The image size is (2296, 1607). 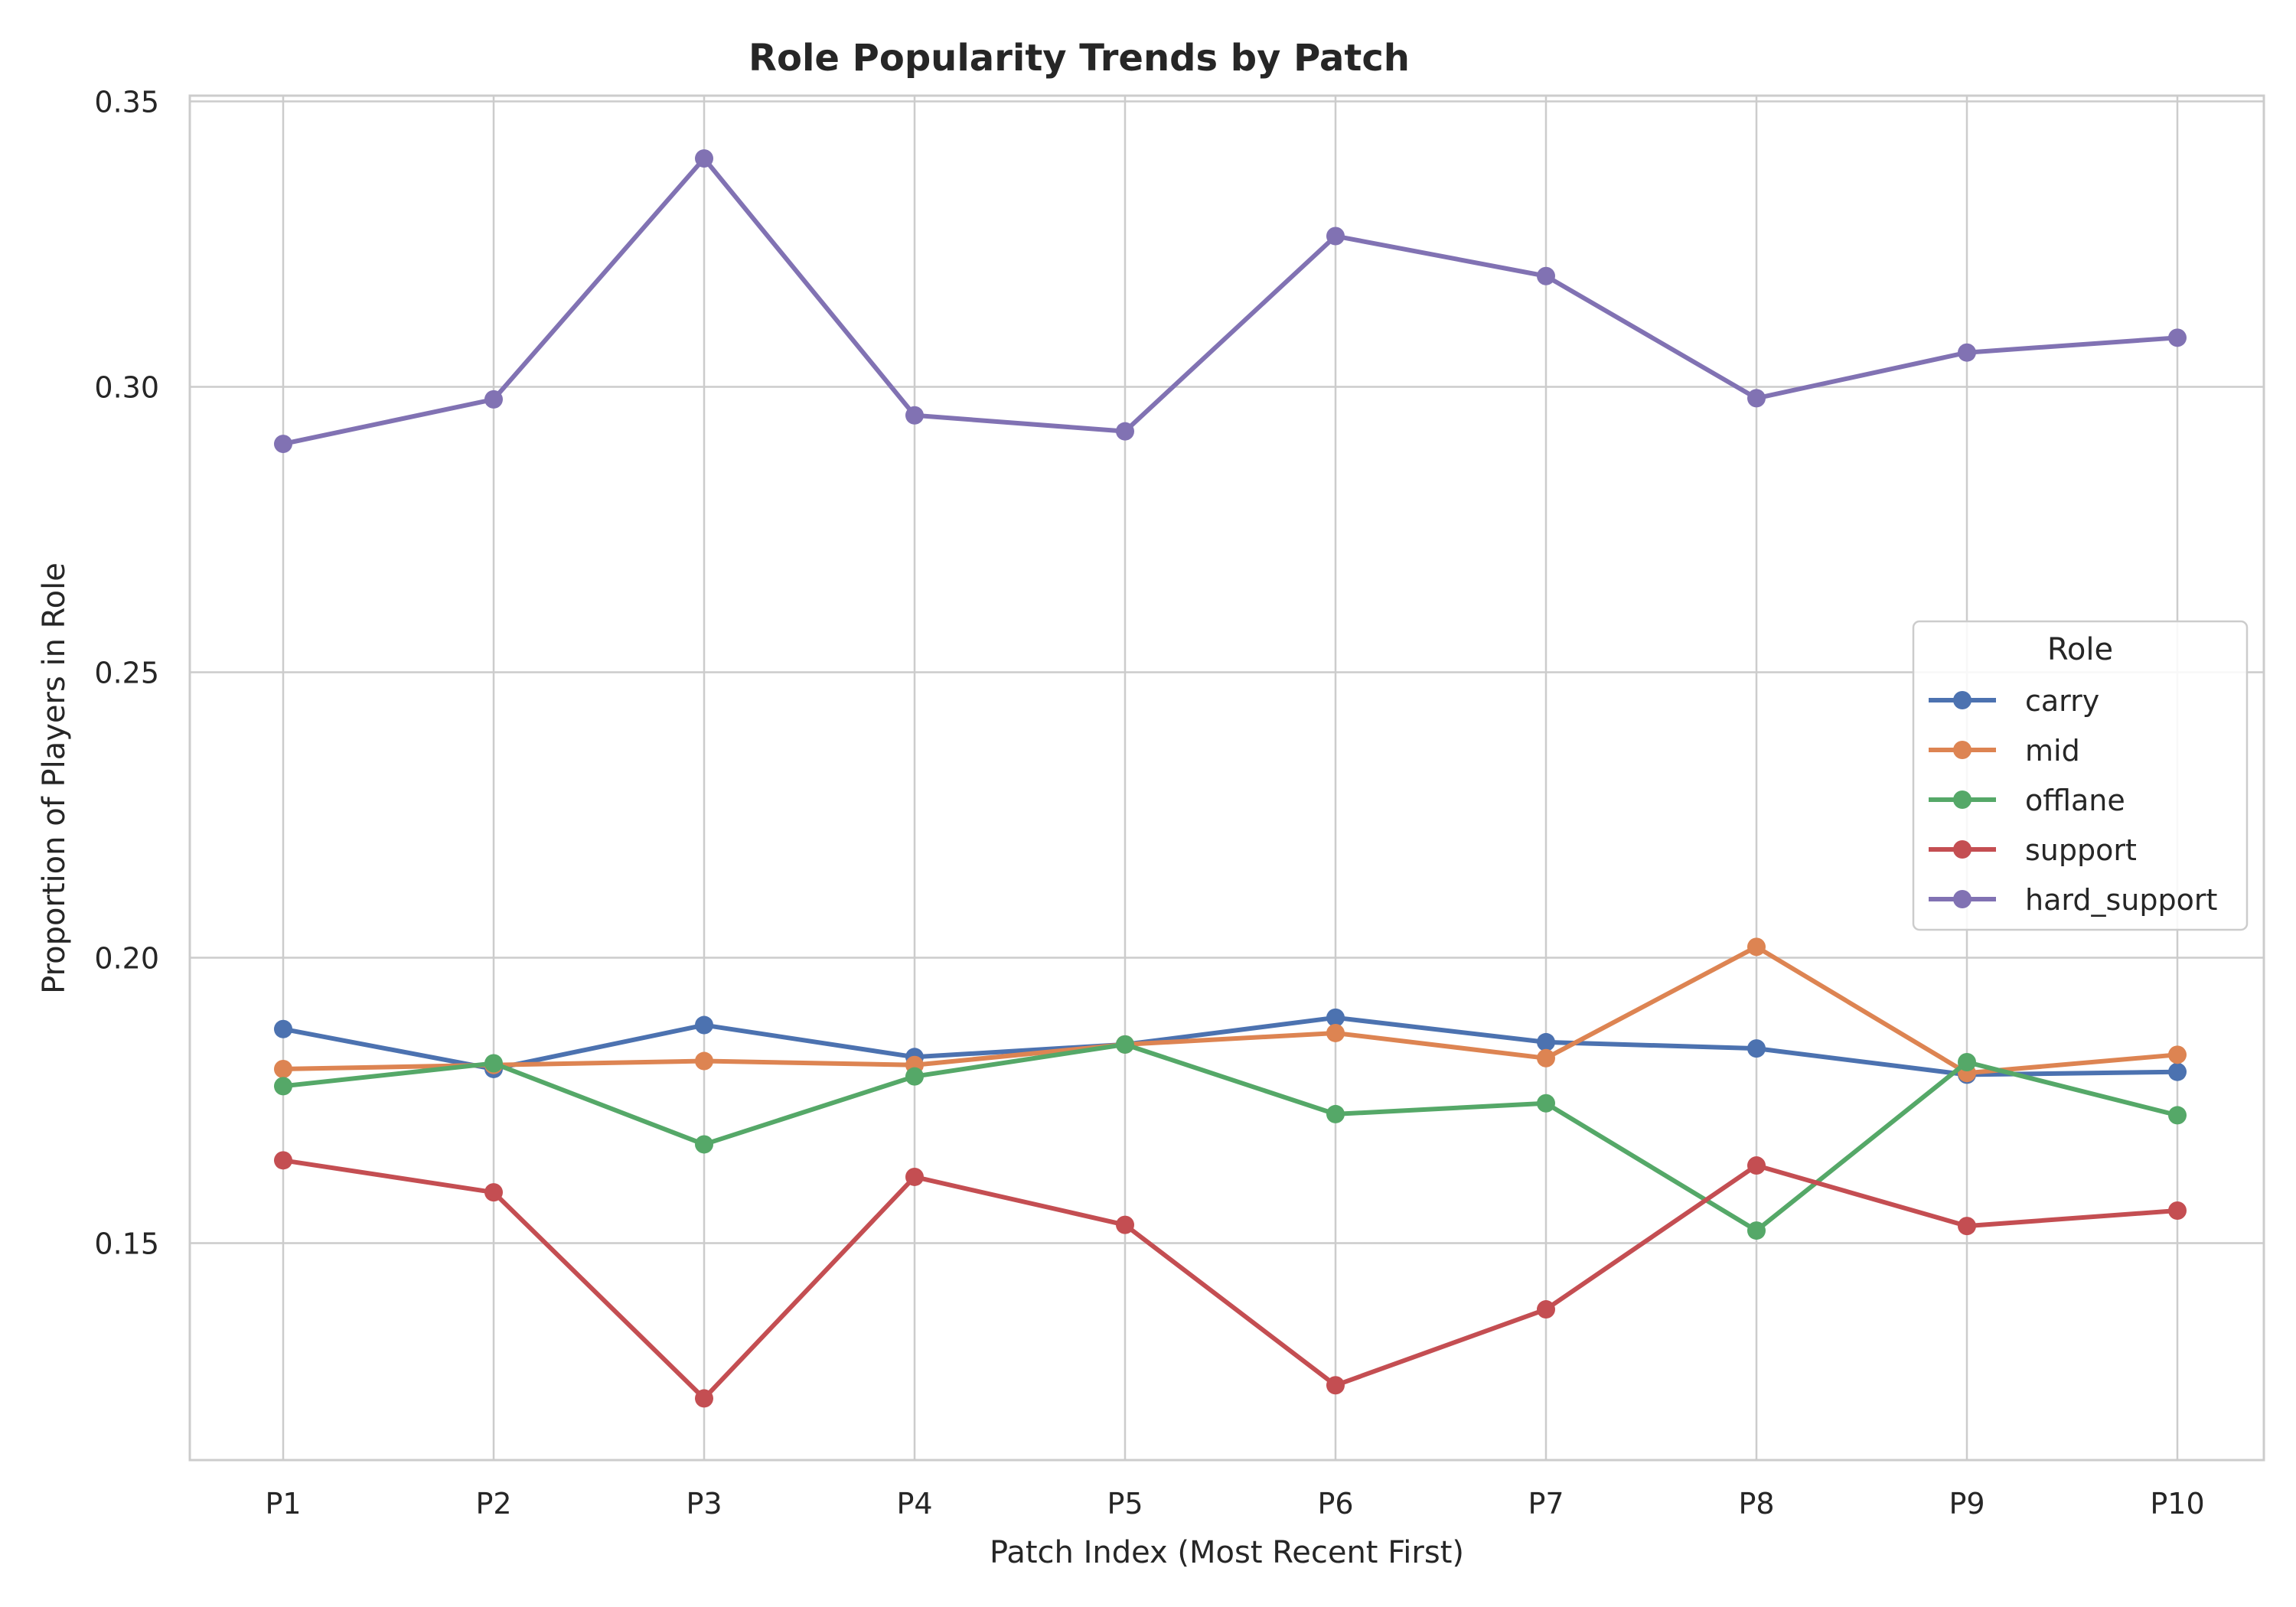 What do you see at coordinates (1335, 1504) in the screenshot?
I see `x-tick-label: P6` at bounding box center [1335, 1504].